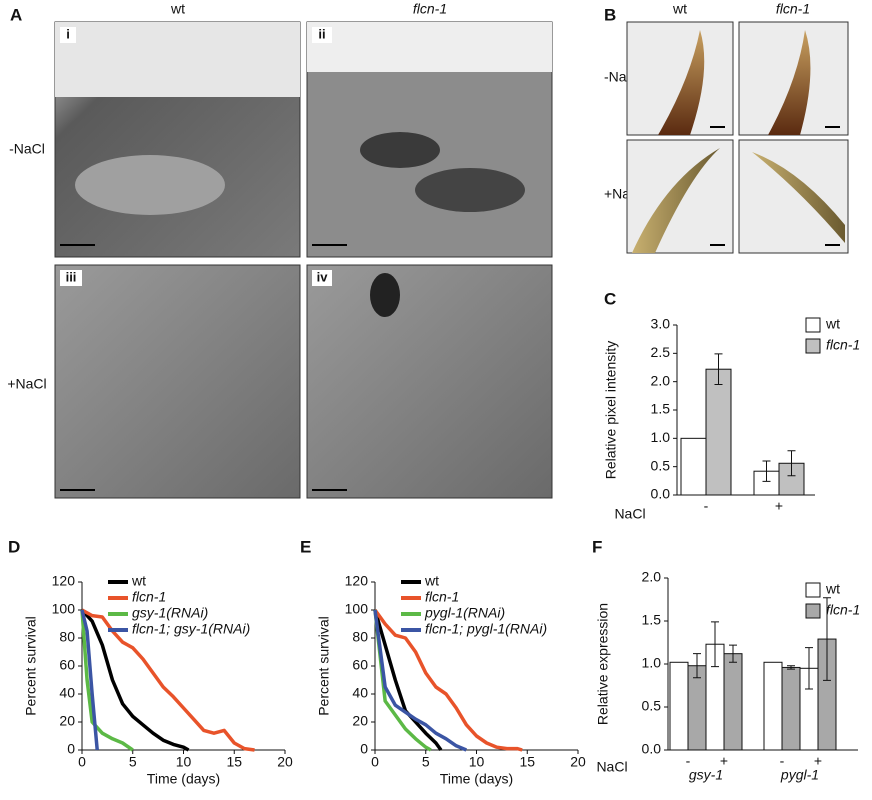 This screenshot has width=872, height=800. What do you see at coordinates (799, 775) in the screenshot?
I see `group-label: pygl-1` at bounding box center [799, 775].